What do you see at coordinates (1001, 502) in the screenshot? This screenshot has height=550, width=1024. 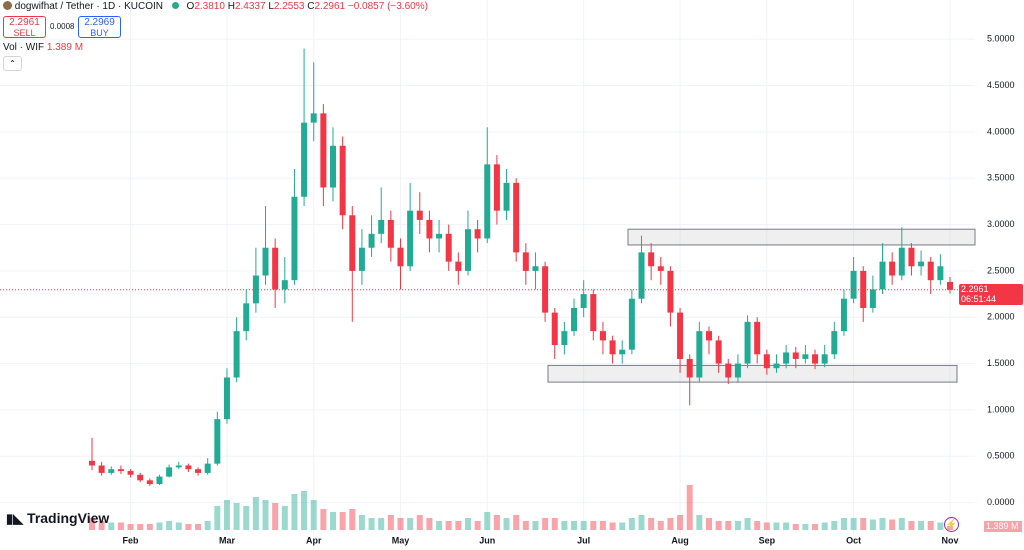 I see `y-tick-label: 0.0000` at bounding box center [1001, 502].